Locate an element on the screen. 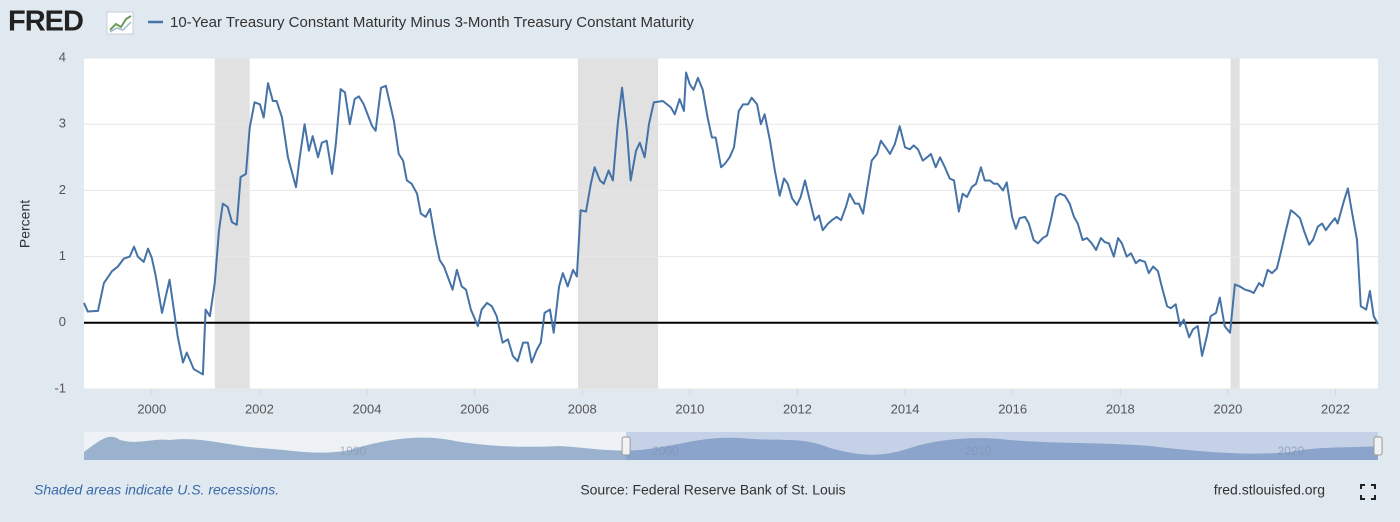  x-tick-label: 2020 is located at coordinates (1227, 408).